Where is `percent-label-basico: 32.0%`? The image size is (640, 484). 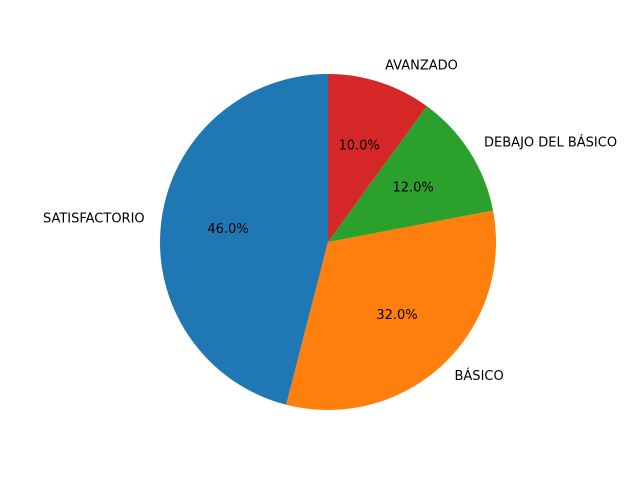
percent-label-basico: 32.0% is located at coordinates (396, 315).